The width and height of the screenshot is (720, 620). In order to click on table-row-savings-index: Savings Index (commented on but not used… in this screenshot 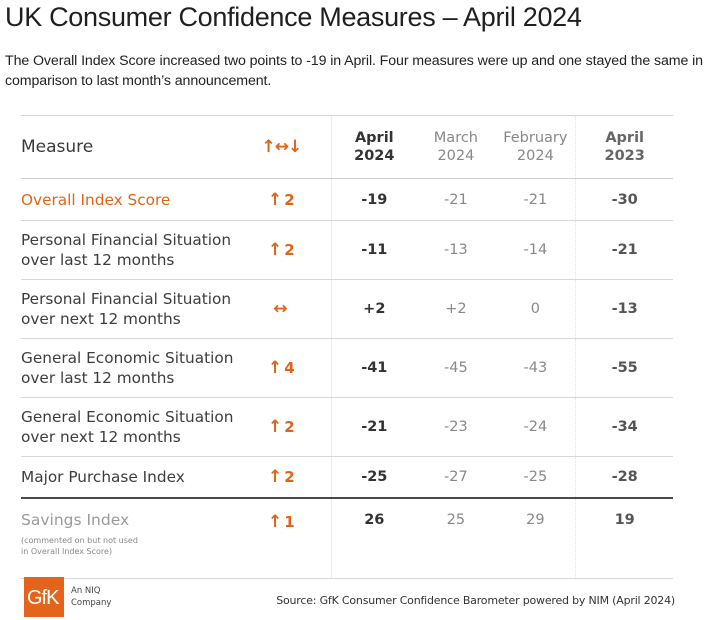, I will do `click(347, 538)`.